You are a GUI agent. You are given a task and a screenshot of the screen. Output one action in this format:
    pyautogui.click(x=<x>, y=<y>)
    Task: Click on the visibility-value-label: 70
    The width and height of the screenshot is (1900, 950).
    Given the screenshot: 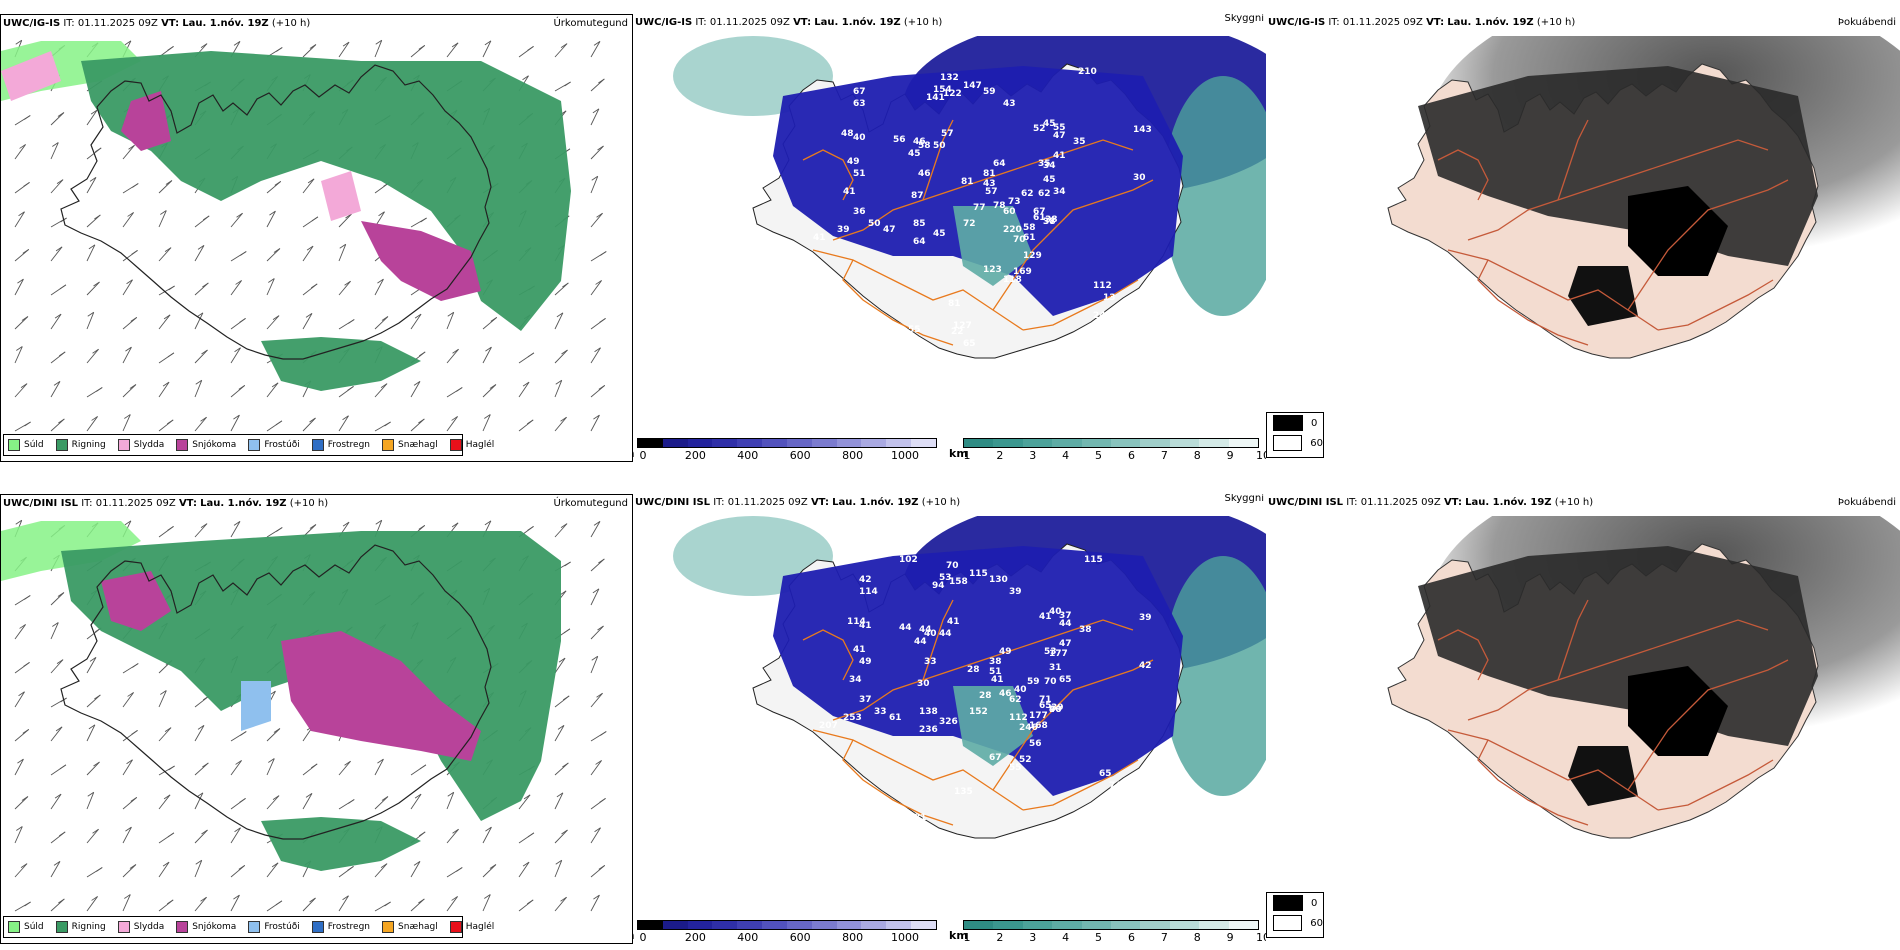 What is the action you would take?
    pyautogui.click(x=1050, y=682)
    